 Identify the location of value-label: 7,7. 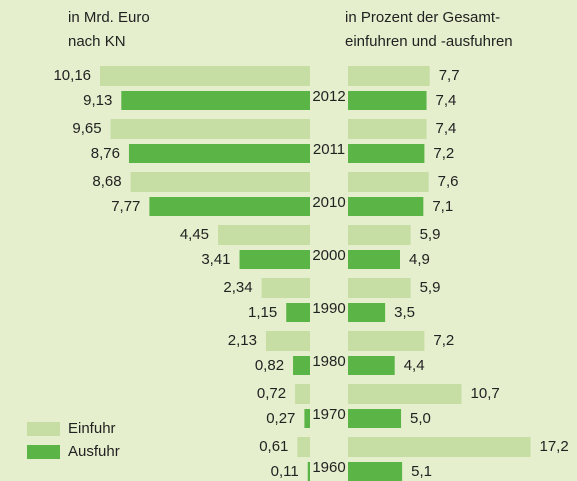
(449, 75).